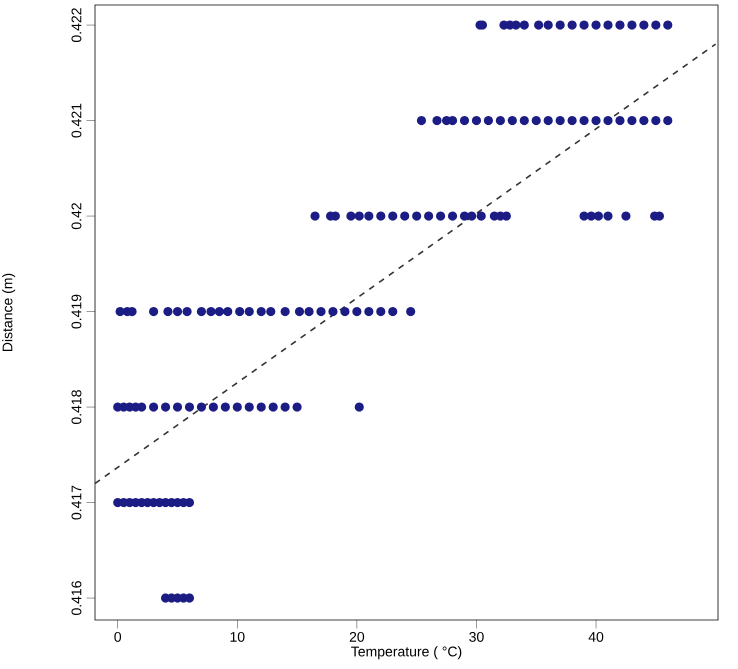 This screenshot has height=669, width=738. Describe the element at coordinates (596, 637) in the screenshot. I see `x-tick-label: 40` at that location.